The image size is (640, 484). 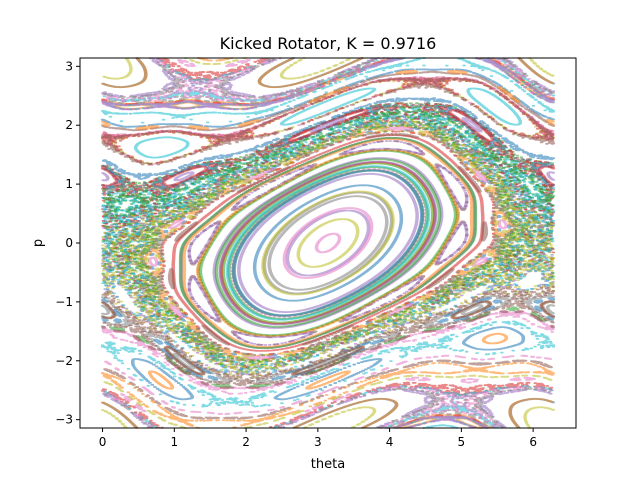 I want to click on x-axis-label: theta, so click(x=328, y=464).